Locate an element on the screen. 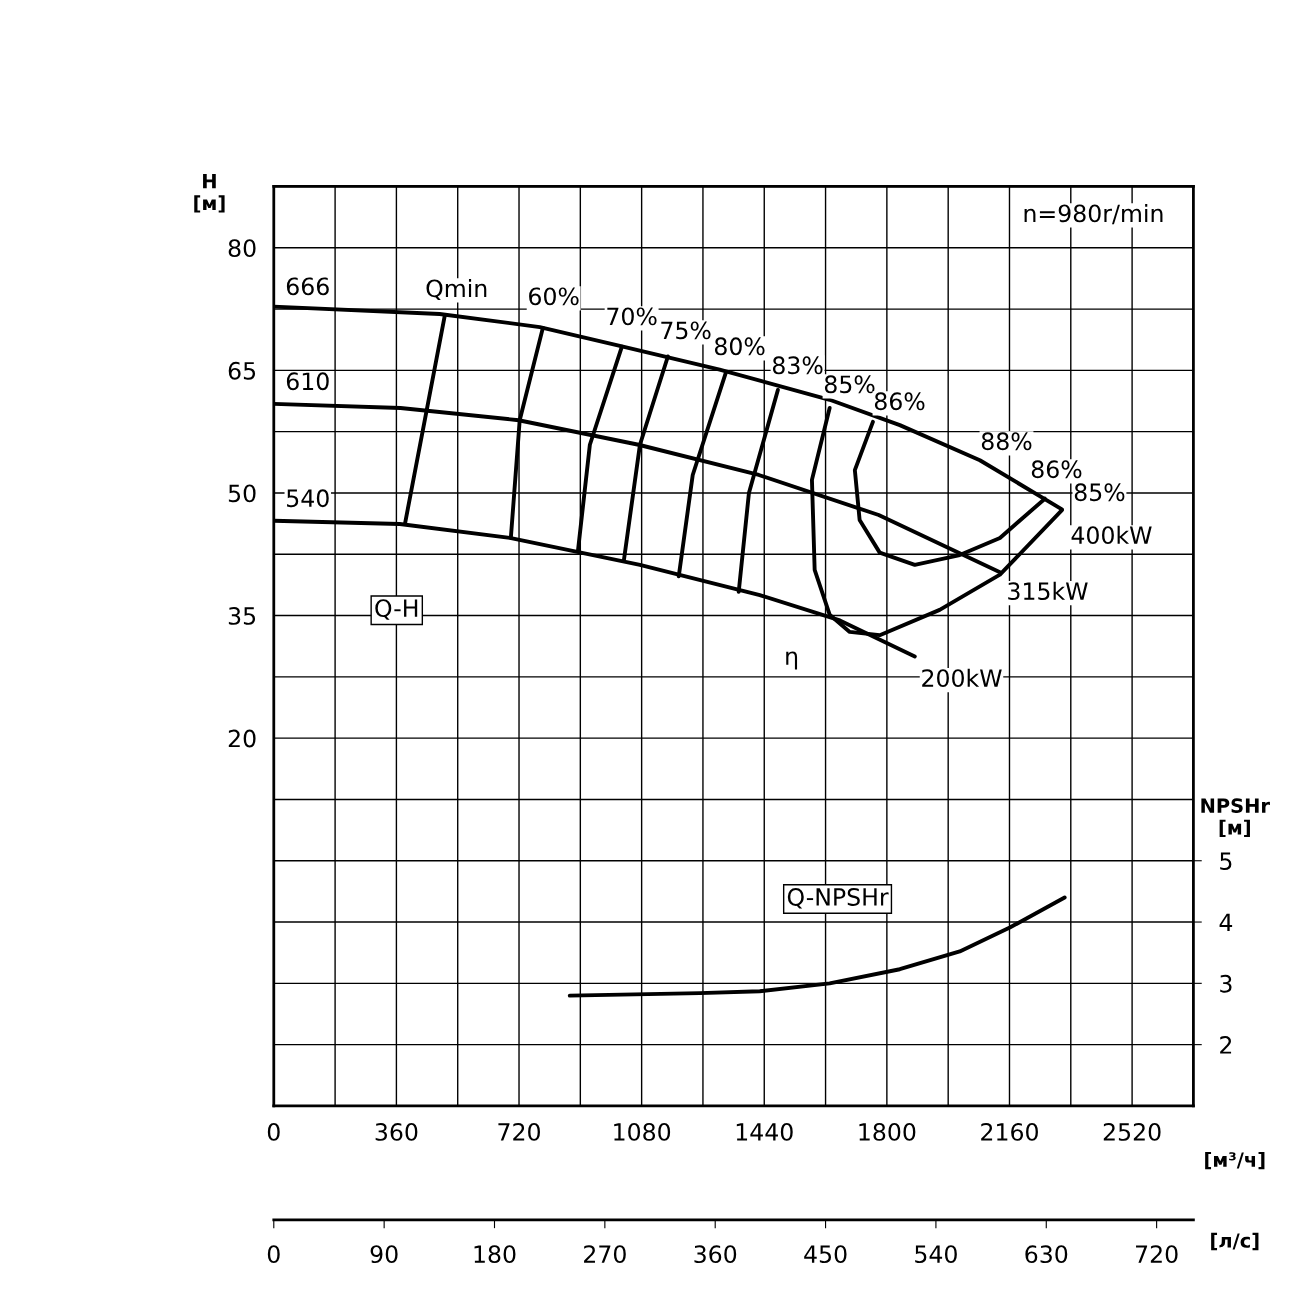 The height and width of the screenshot is (1295, 1310). x2-tick-label: 90 is located at coordinates (384, 1254).